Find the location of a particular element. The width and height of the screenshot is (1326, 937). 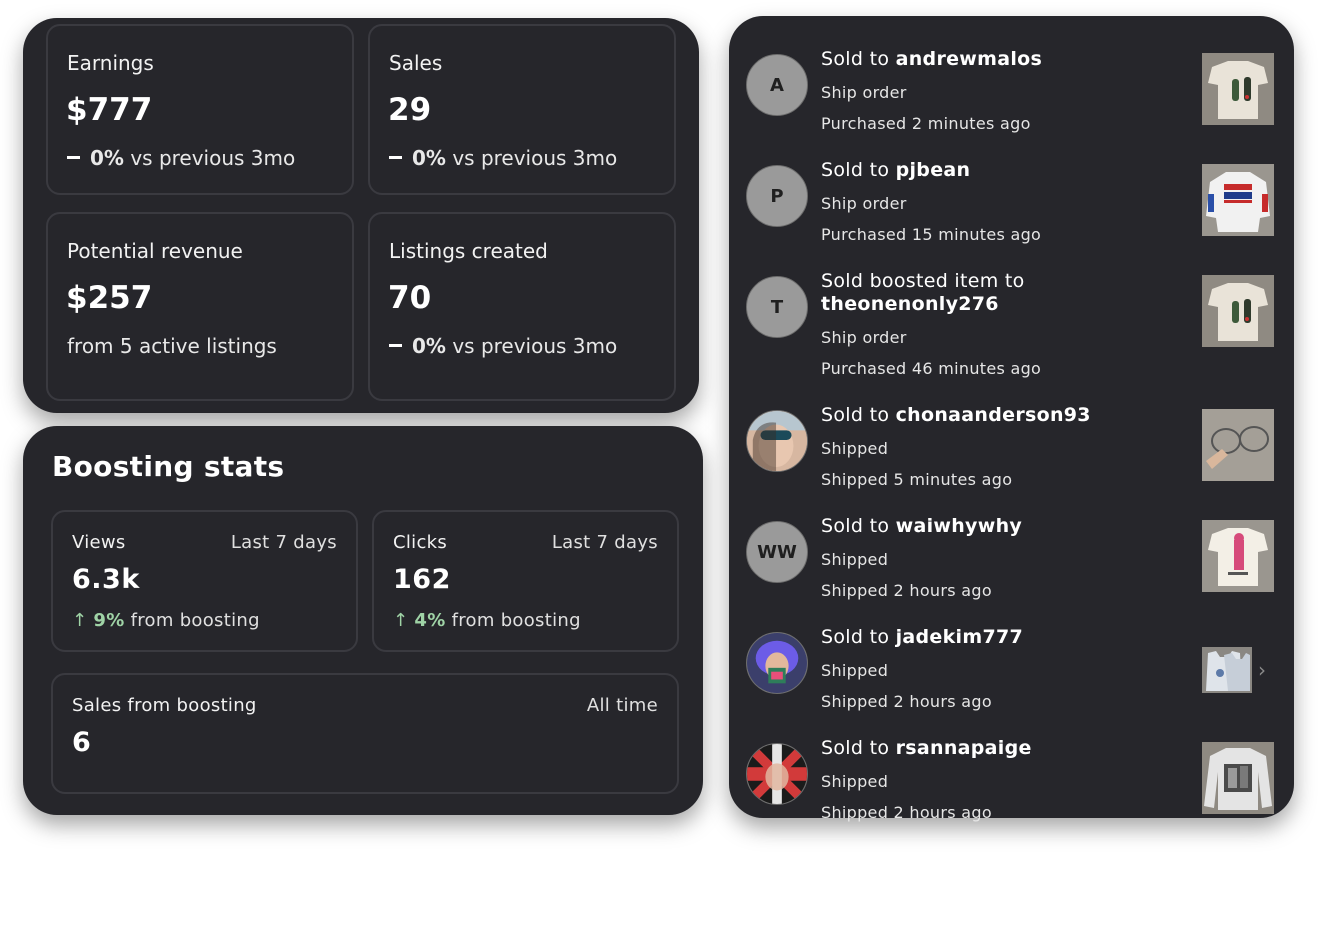

earnings-change: 0% vs previous 3mo is located at coordinates (181, 158).